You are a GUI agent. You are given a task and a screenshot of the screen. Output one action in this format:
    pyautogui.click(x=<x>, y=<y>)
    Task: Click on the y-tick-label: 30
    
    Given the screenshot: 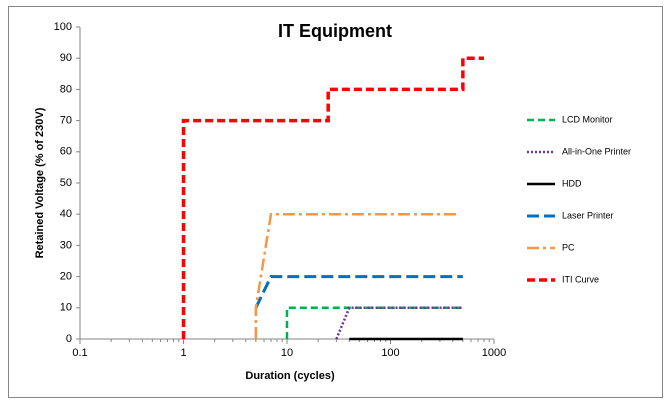 What is the action you would take?
    pyautogui.click(x=66, y=245)
    